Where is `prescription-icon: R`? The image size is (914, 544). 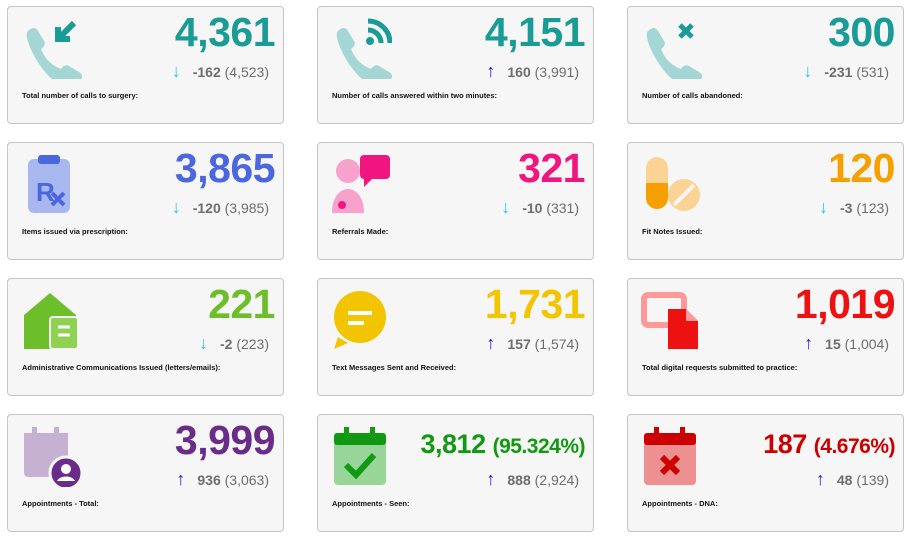
prescription-icon: R is located at coordinates (49, 184).